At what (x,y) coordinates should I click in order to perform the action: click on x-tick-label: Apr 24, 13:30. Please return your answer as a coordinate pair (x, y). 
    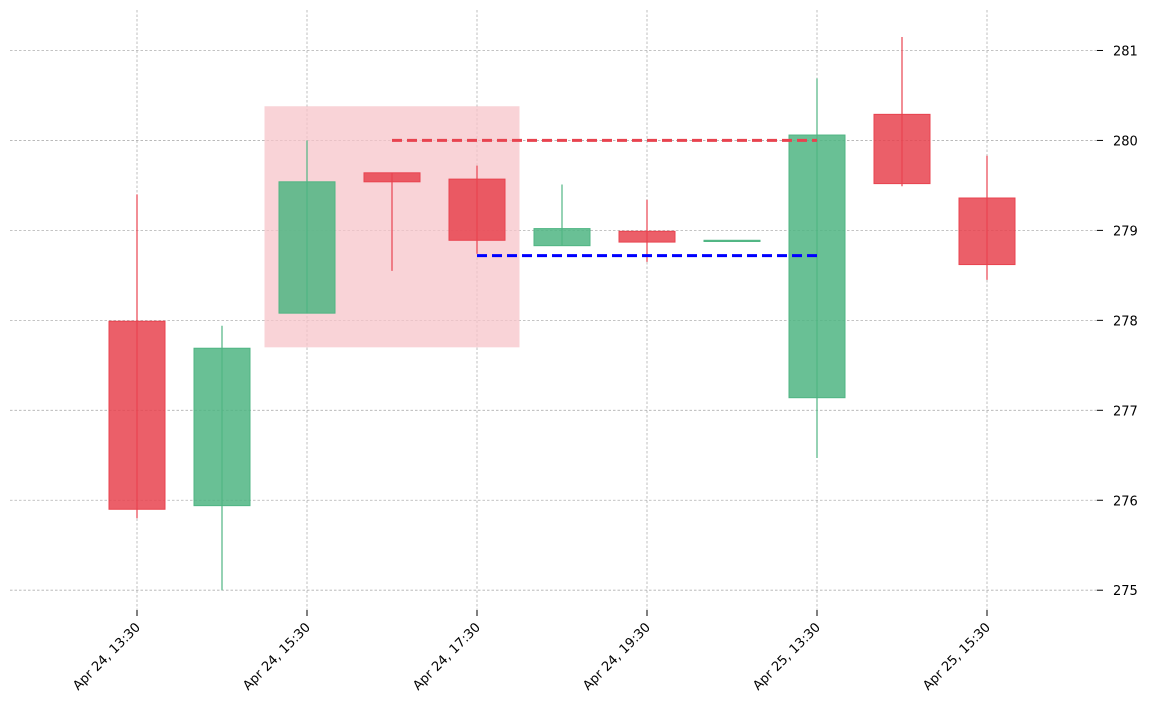
    Looking at the image, I should click on (106, 656).